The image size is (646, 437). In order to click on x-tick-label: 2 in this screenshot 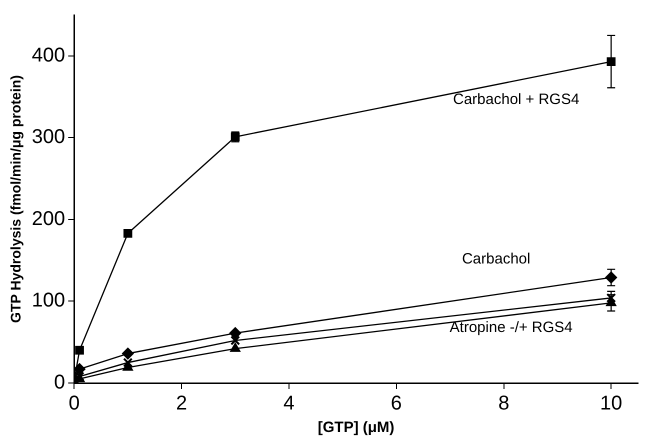, I will do `click(182, 403)`.